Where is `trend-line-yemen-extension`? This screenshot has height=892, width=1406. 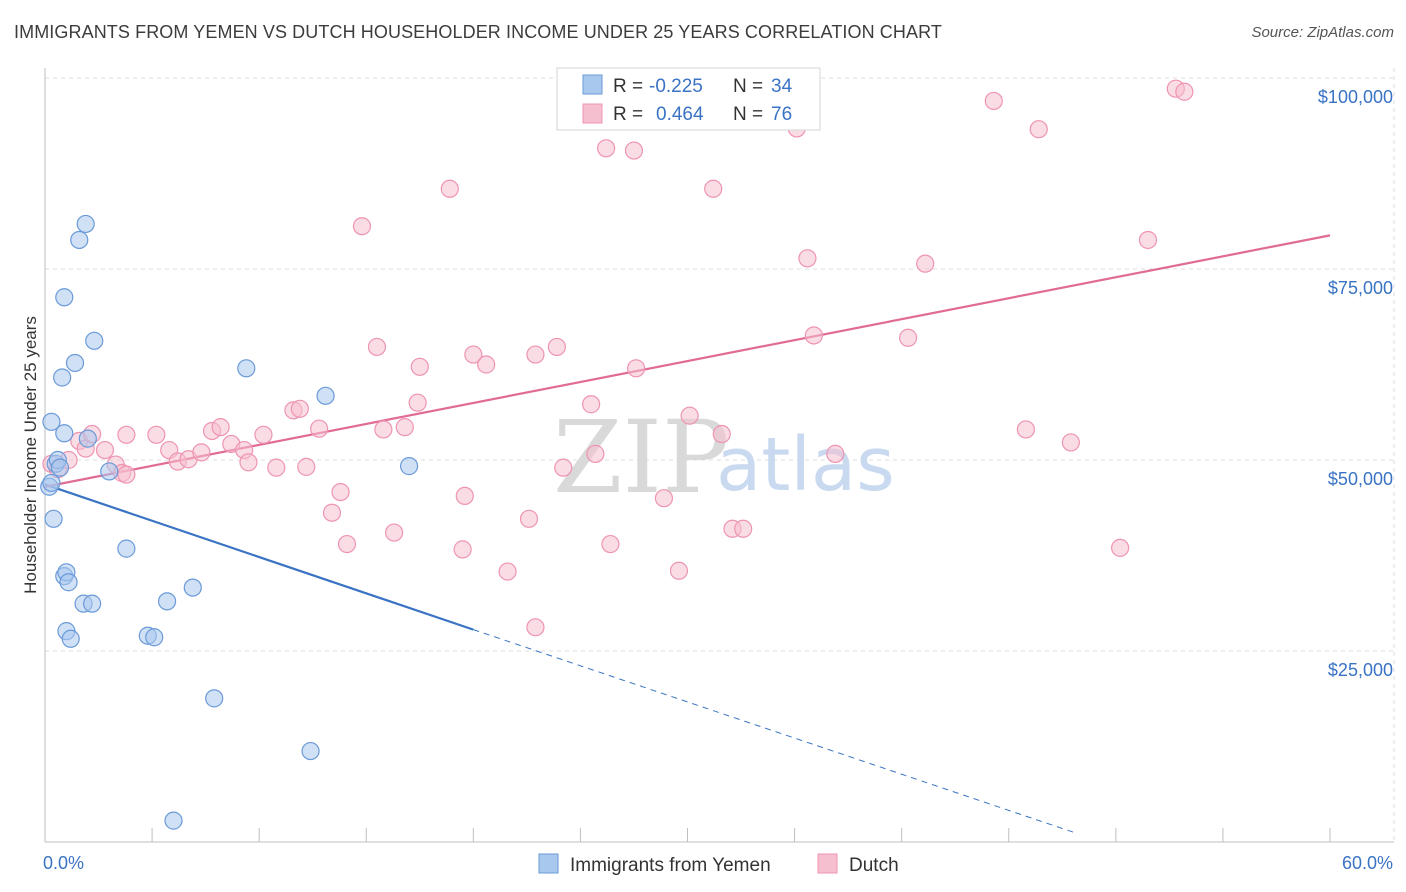
trend-line-yemen-extension is located at coordinates (773, 731).